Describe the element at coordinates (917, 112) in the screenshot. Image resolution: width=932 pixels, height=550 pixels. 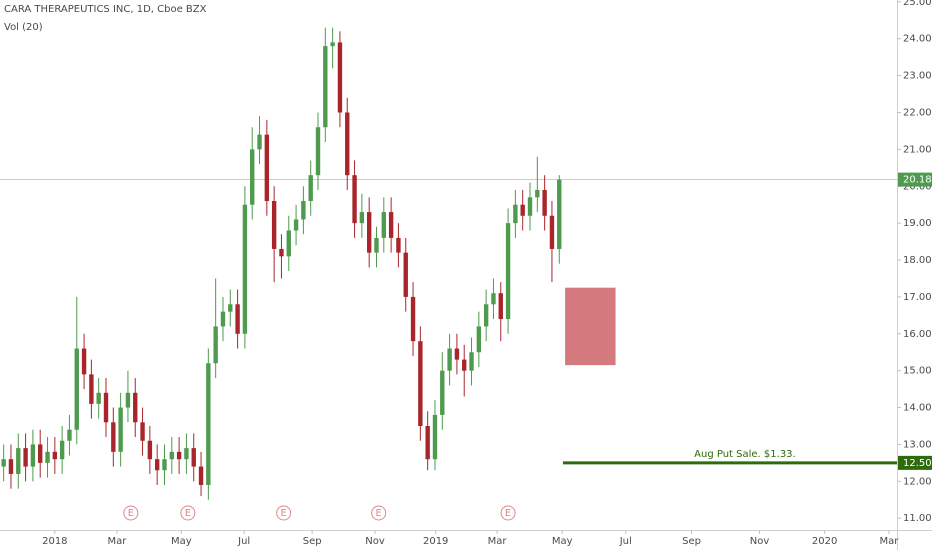
I see `y-tick-label: 22.00` at that location.